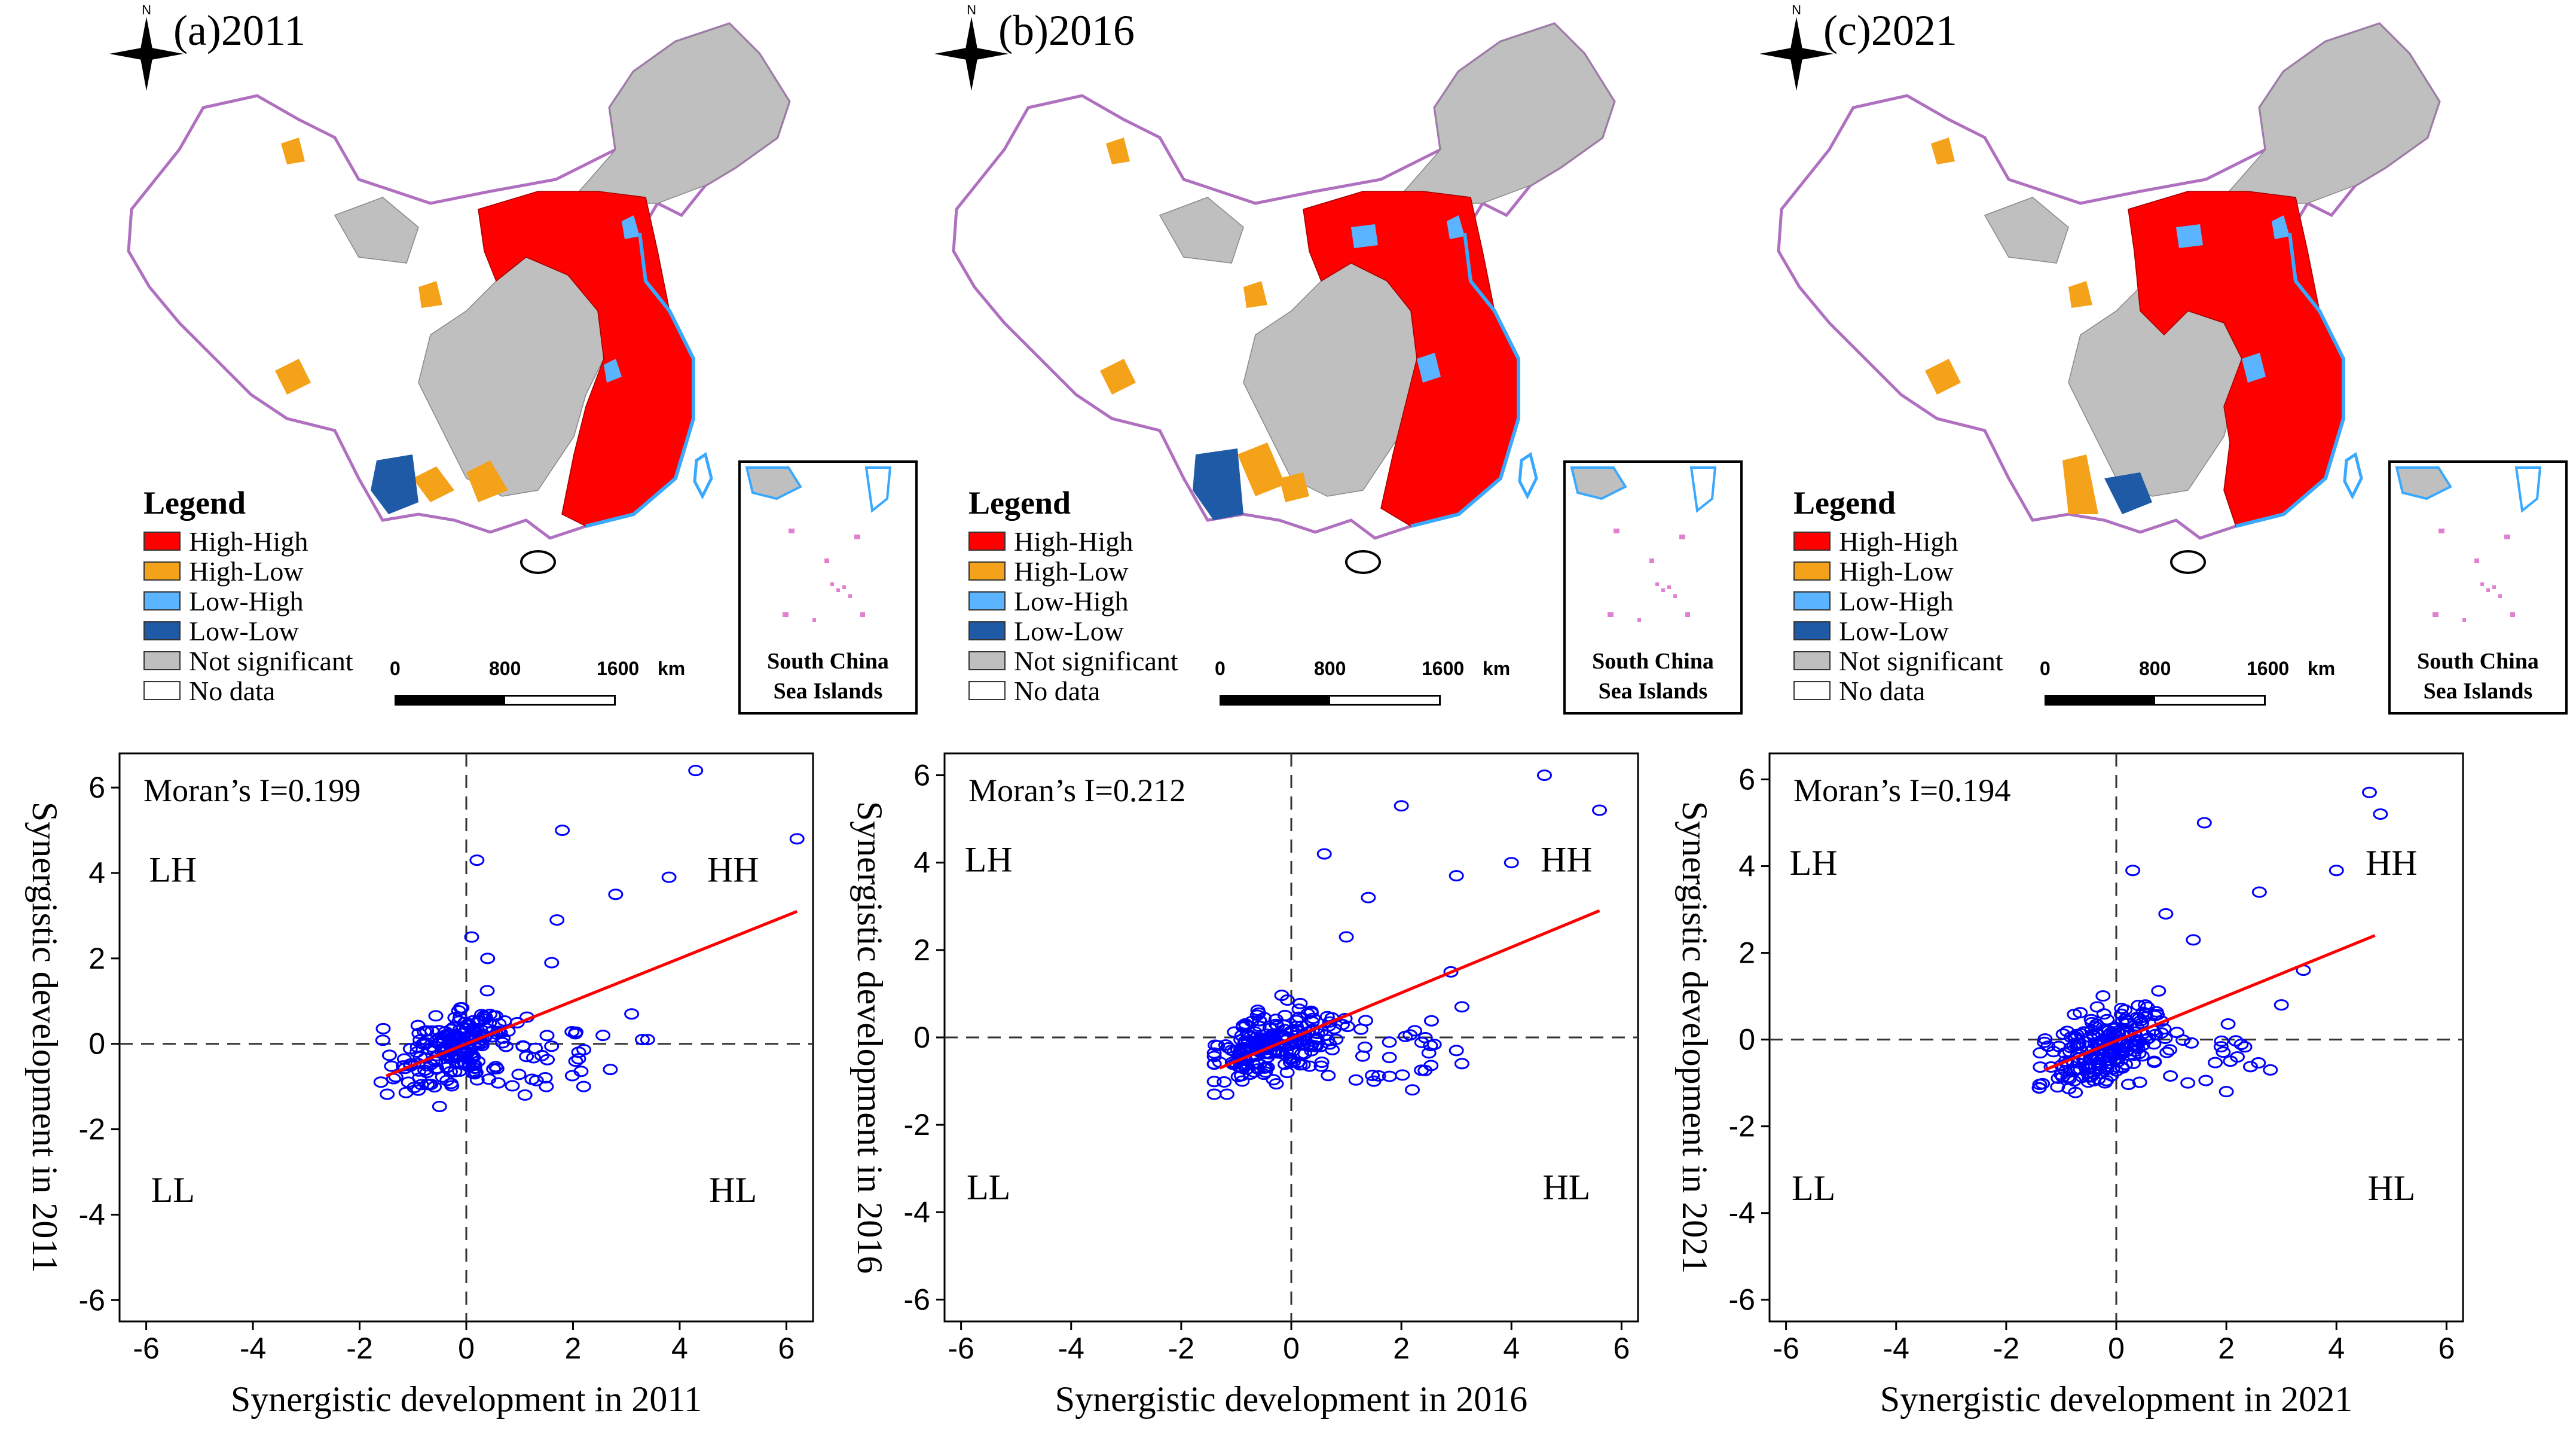 The width and height of the screenshot is (2576, 1447). What do you see at coordinates (1073, 631) in the screenshot?
I see `legend-item-low-low: Low-Low` at bounding box center [1073, 631].